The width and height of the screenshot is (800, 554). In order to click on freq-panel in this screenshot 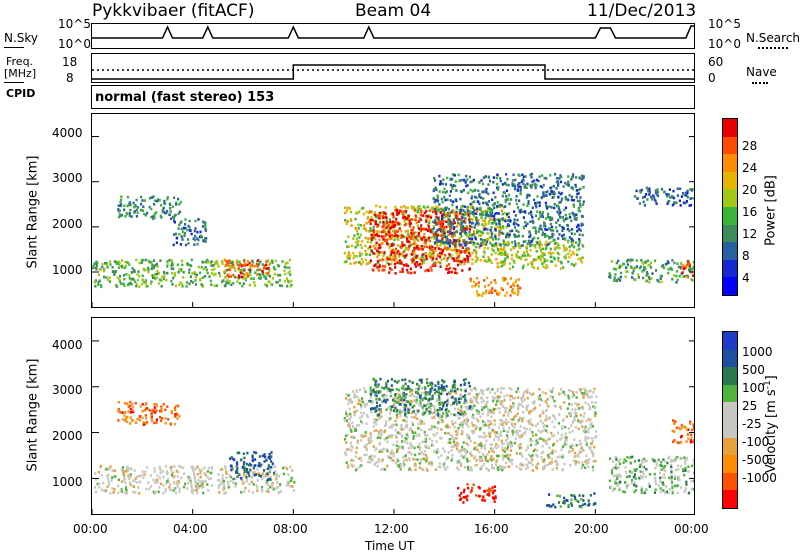, I will do `click(393, 68)`.